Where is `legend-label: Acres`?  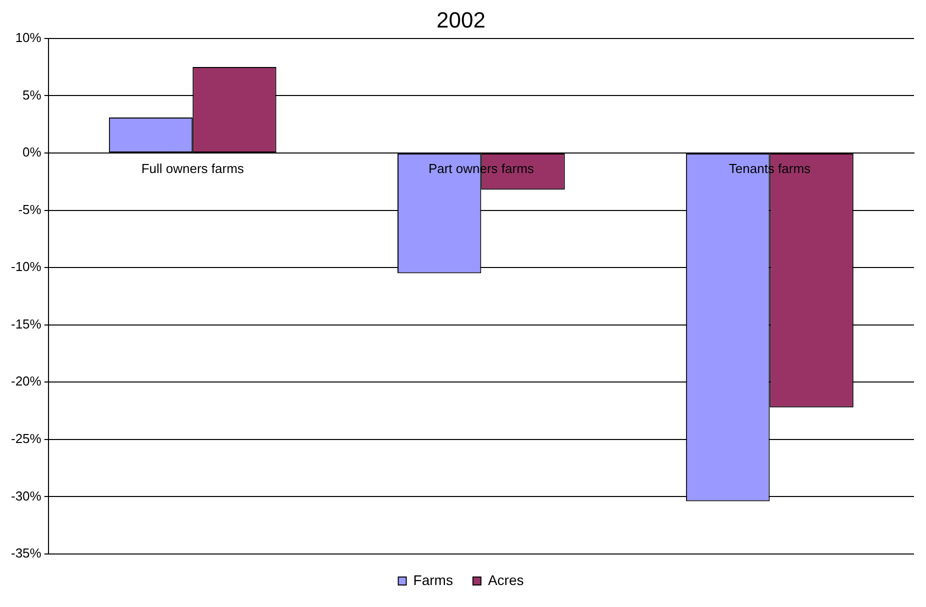
legend-label: Acres is located at coordinates (506, 580).